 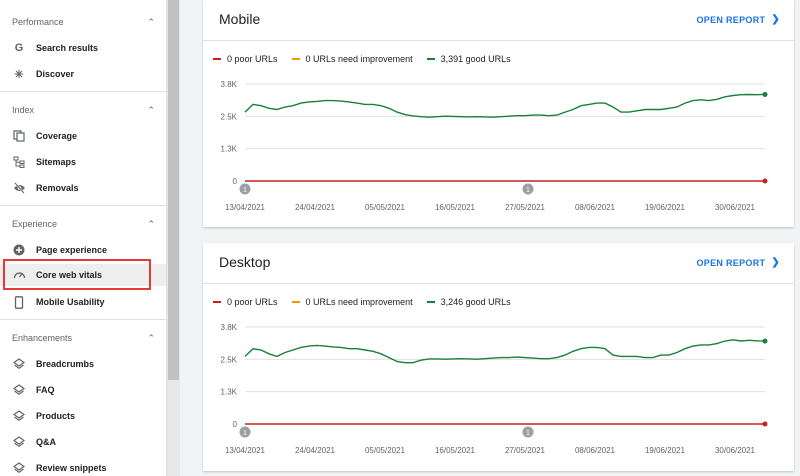 I want to click on legend-label: 3,391 good URLs, so click(x=475, y=59).